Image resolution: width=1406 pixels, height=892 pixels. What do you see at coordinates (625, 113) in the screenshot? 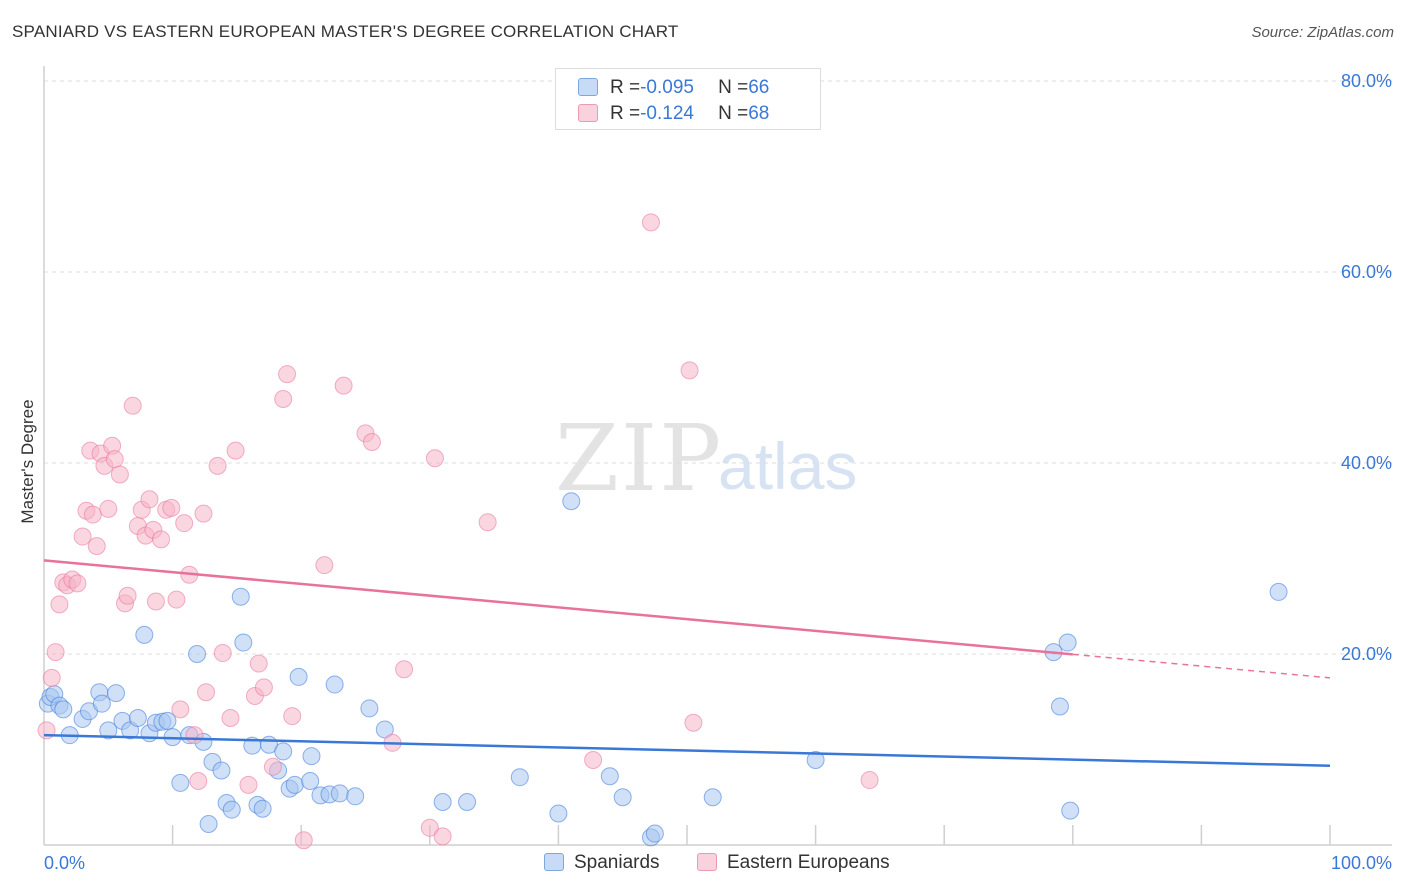
I see `legend-r-label: R =` at bounding box center [625, 113].